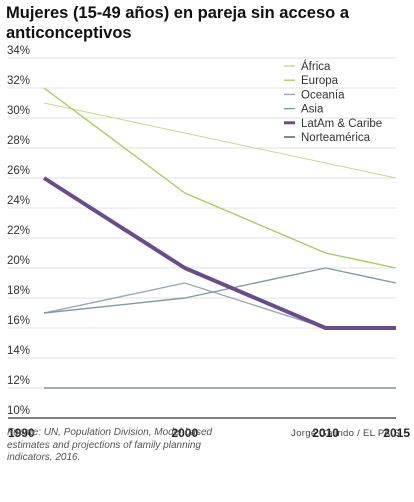 The height and width of the screenshot is (502, 414). I want to click on legend-label: Norteamérica, so click(336, 138).